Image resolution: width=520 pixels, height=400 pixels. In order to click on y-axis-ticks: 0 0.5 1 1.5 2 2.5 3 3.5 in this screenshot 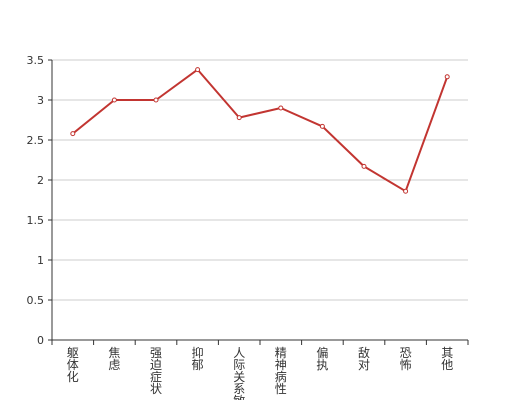, I will do `click(39, 200)`.